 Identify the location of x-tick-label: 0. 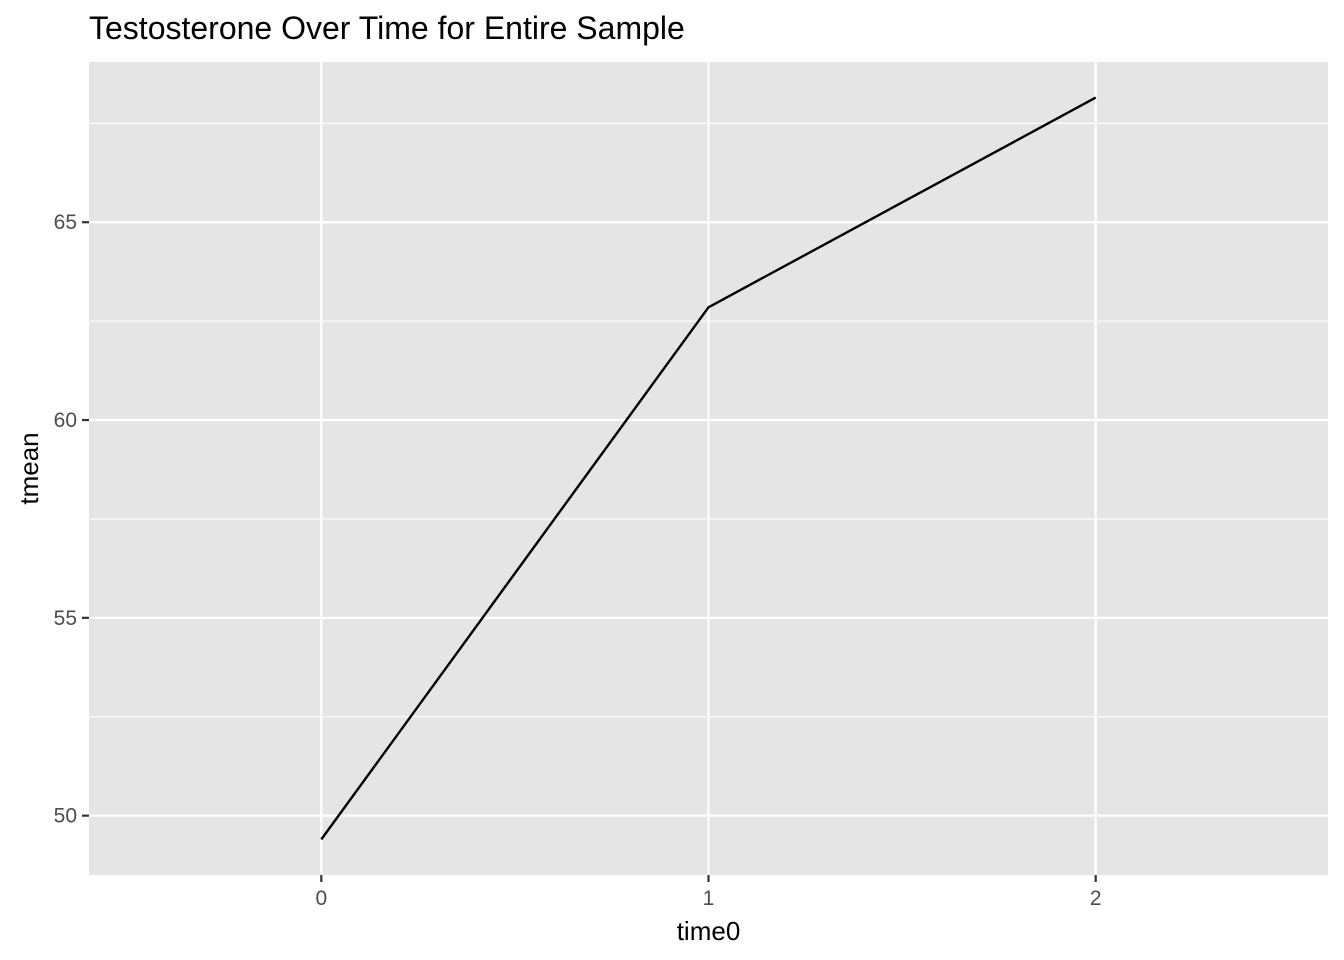
(321, 898).